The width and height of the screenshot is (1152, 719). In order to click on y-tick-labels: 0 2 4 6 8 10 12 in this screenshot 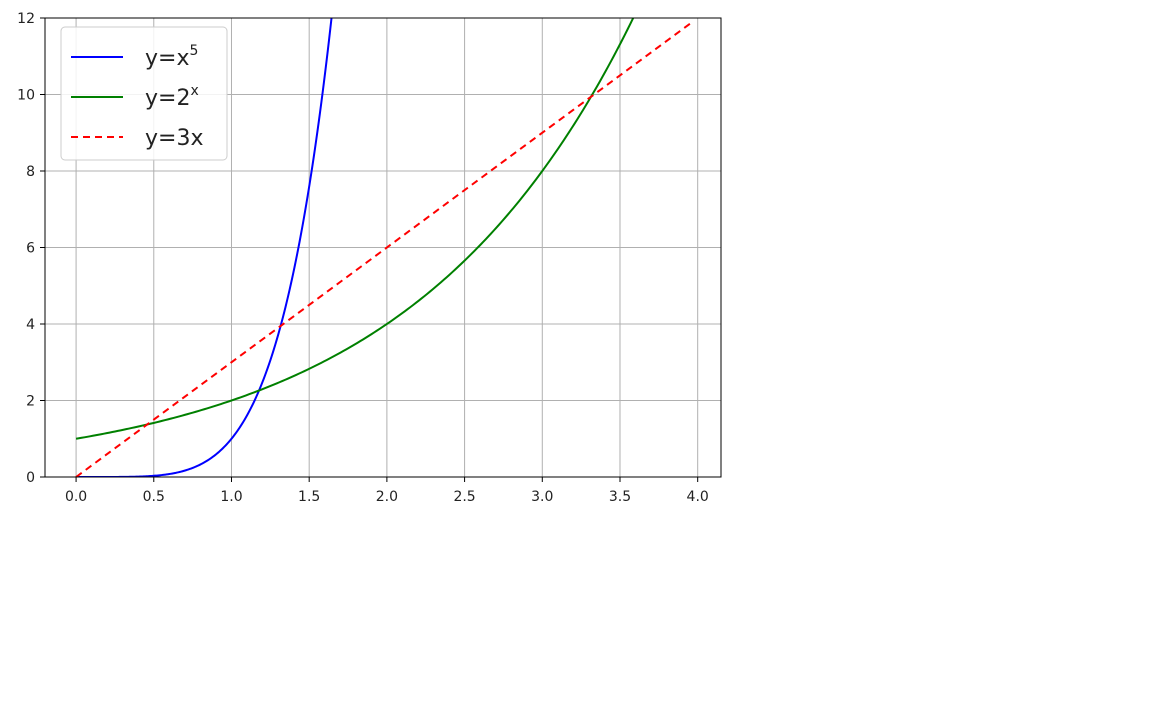, I will do `click(26, 248)`.